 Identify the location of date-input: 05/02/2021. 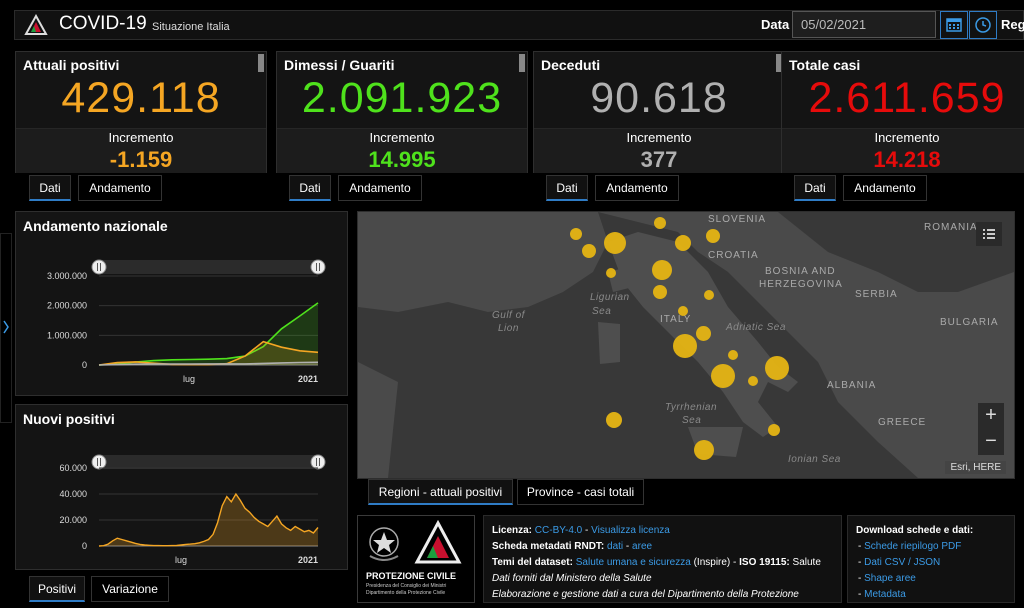
(864, 24).